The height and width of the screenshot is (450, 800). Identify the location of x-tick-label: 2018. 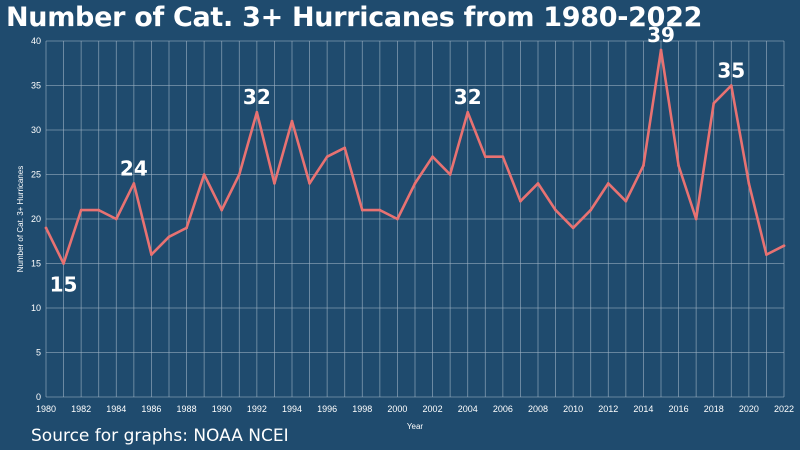
(714, 409).